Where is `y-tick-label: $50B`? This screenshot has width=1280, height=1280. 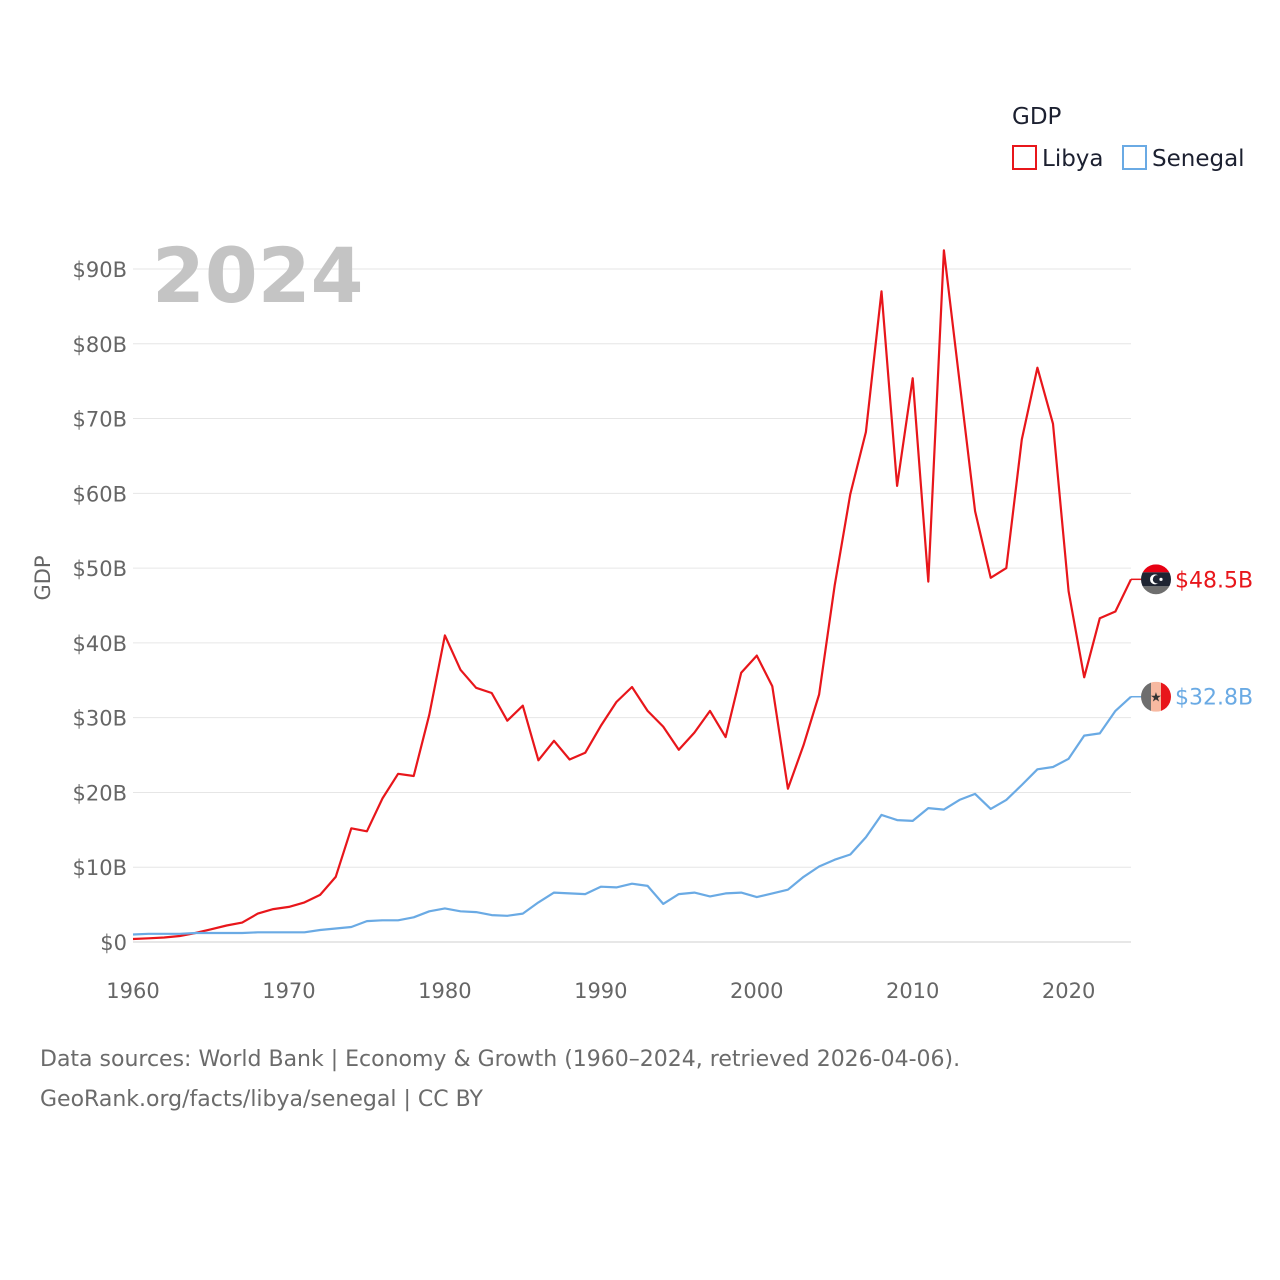
y-tick-label: $50B is located at coordinates (100, 569).